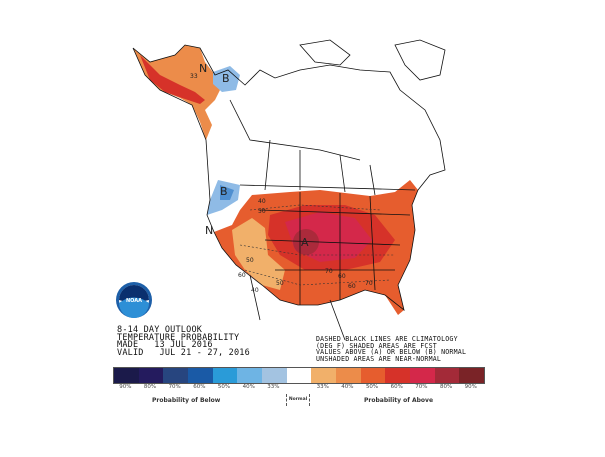 The height and width of the screenshot is (457, 605). Describe the element at coordinates (376, 345) in the screenshot. I see `note-line: (DEG F) SHADED AREAS ARE FCST` at that location.